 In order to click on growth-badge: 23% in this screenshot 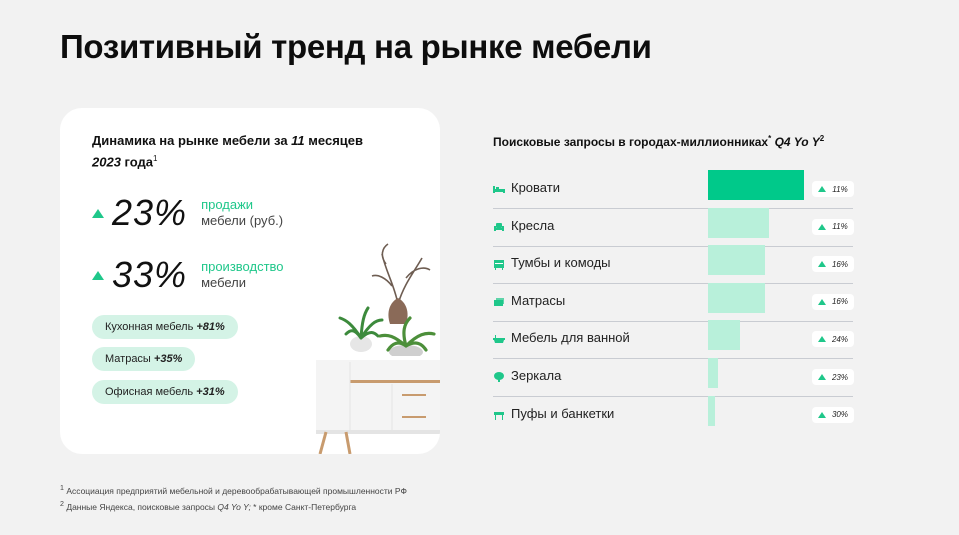, I will do `click(833, 377)`.